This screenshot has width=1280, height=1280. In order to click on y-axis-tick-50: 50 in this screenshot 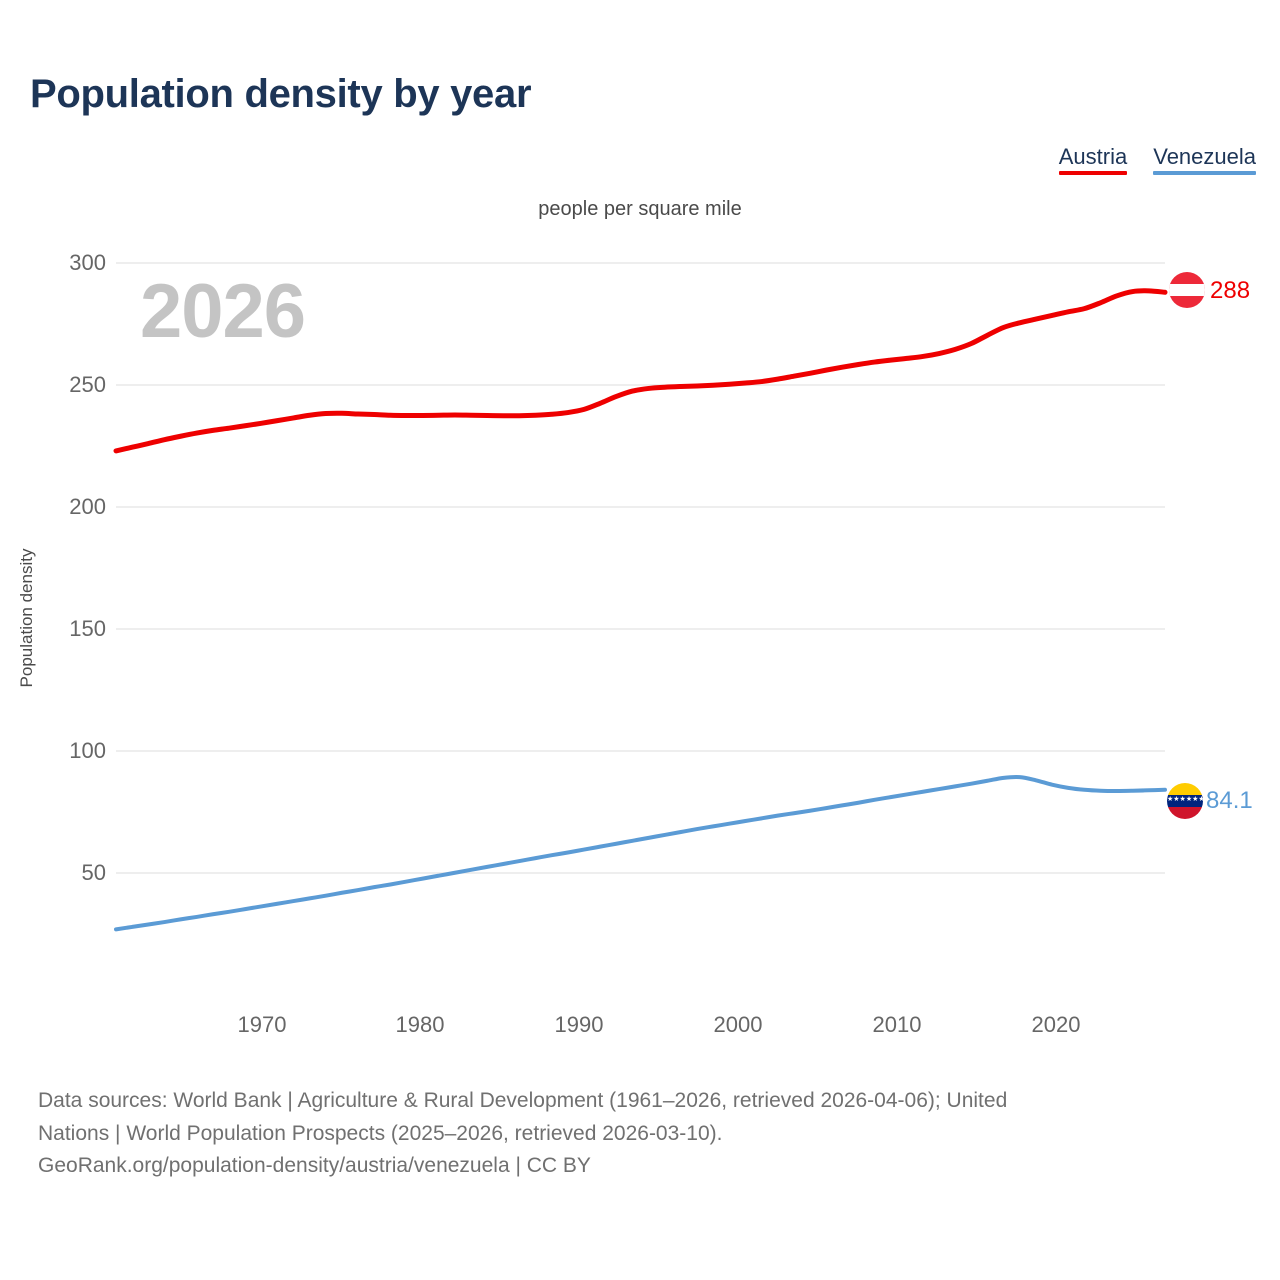, I will do `click(93, 872)`.